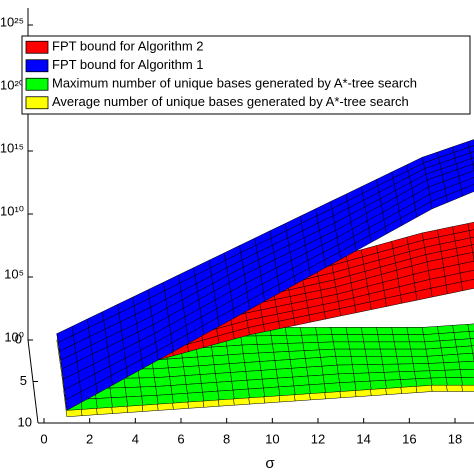 The width and height of the screenshot is (474, 474). Describe the element at coordinates (128, 46) in the screenshot. I see `legend-label: FPT bound for Algorithm 2` at that location.